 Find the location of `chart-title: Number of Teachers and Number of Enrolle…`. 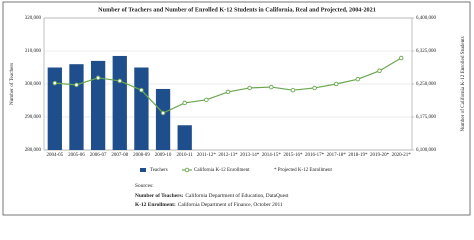

chart-title: Number of Teachers and Number of Enrolle… is located at coordinates (237, 9).